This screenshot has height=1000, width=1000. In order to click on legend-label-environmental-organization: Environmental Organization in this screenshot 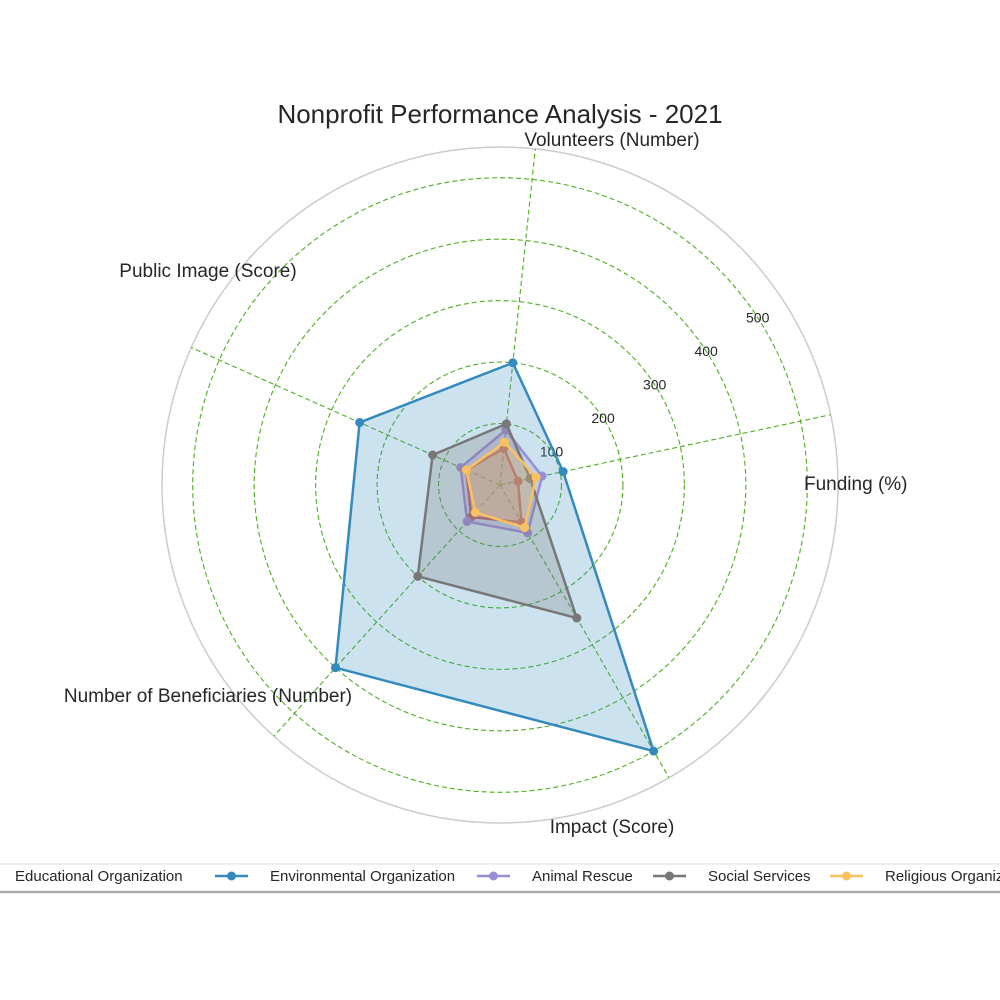, I will do `click(362, 876)`.